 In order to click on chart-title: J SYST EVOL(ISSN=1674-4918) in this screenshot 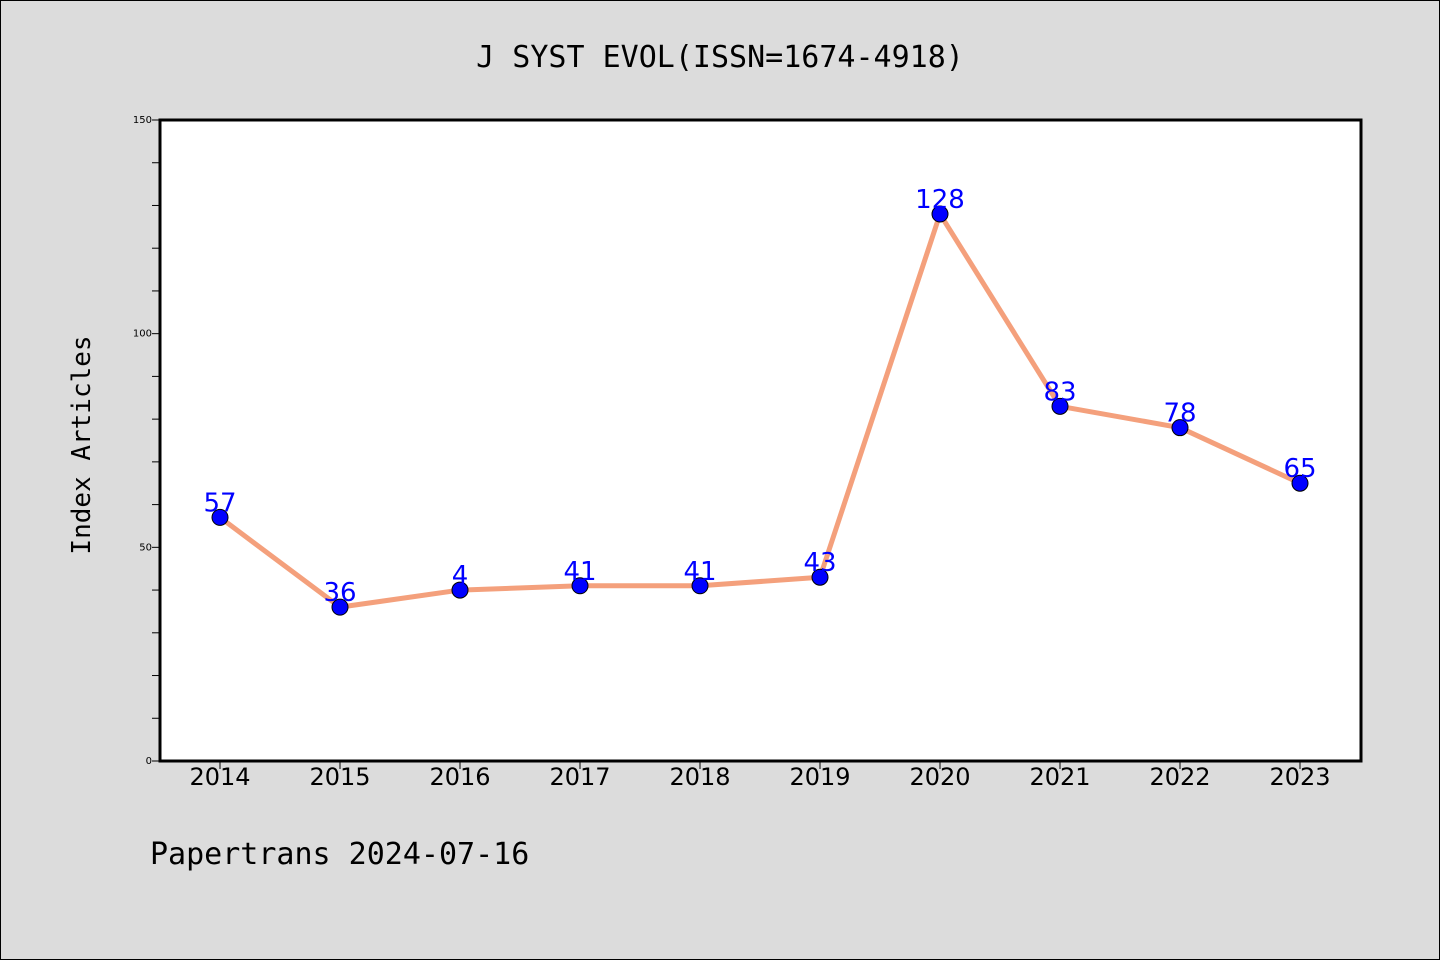, I will do `click(720, 57)`.